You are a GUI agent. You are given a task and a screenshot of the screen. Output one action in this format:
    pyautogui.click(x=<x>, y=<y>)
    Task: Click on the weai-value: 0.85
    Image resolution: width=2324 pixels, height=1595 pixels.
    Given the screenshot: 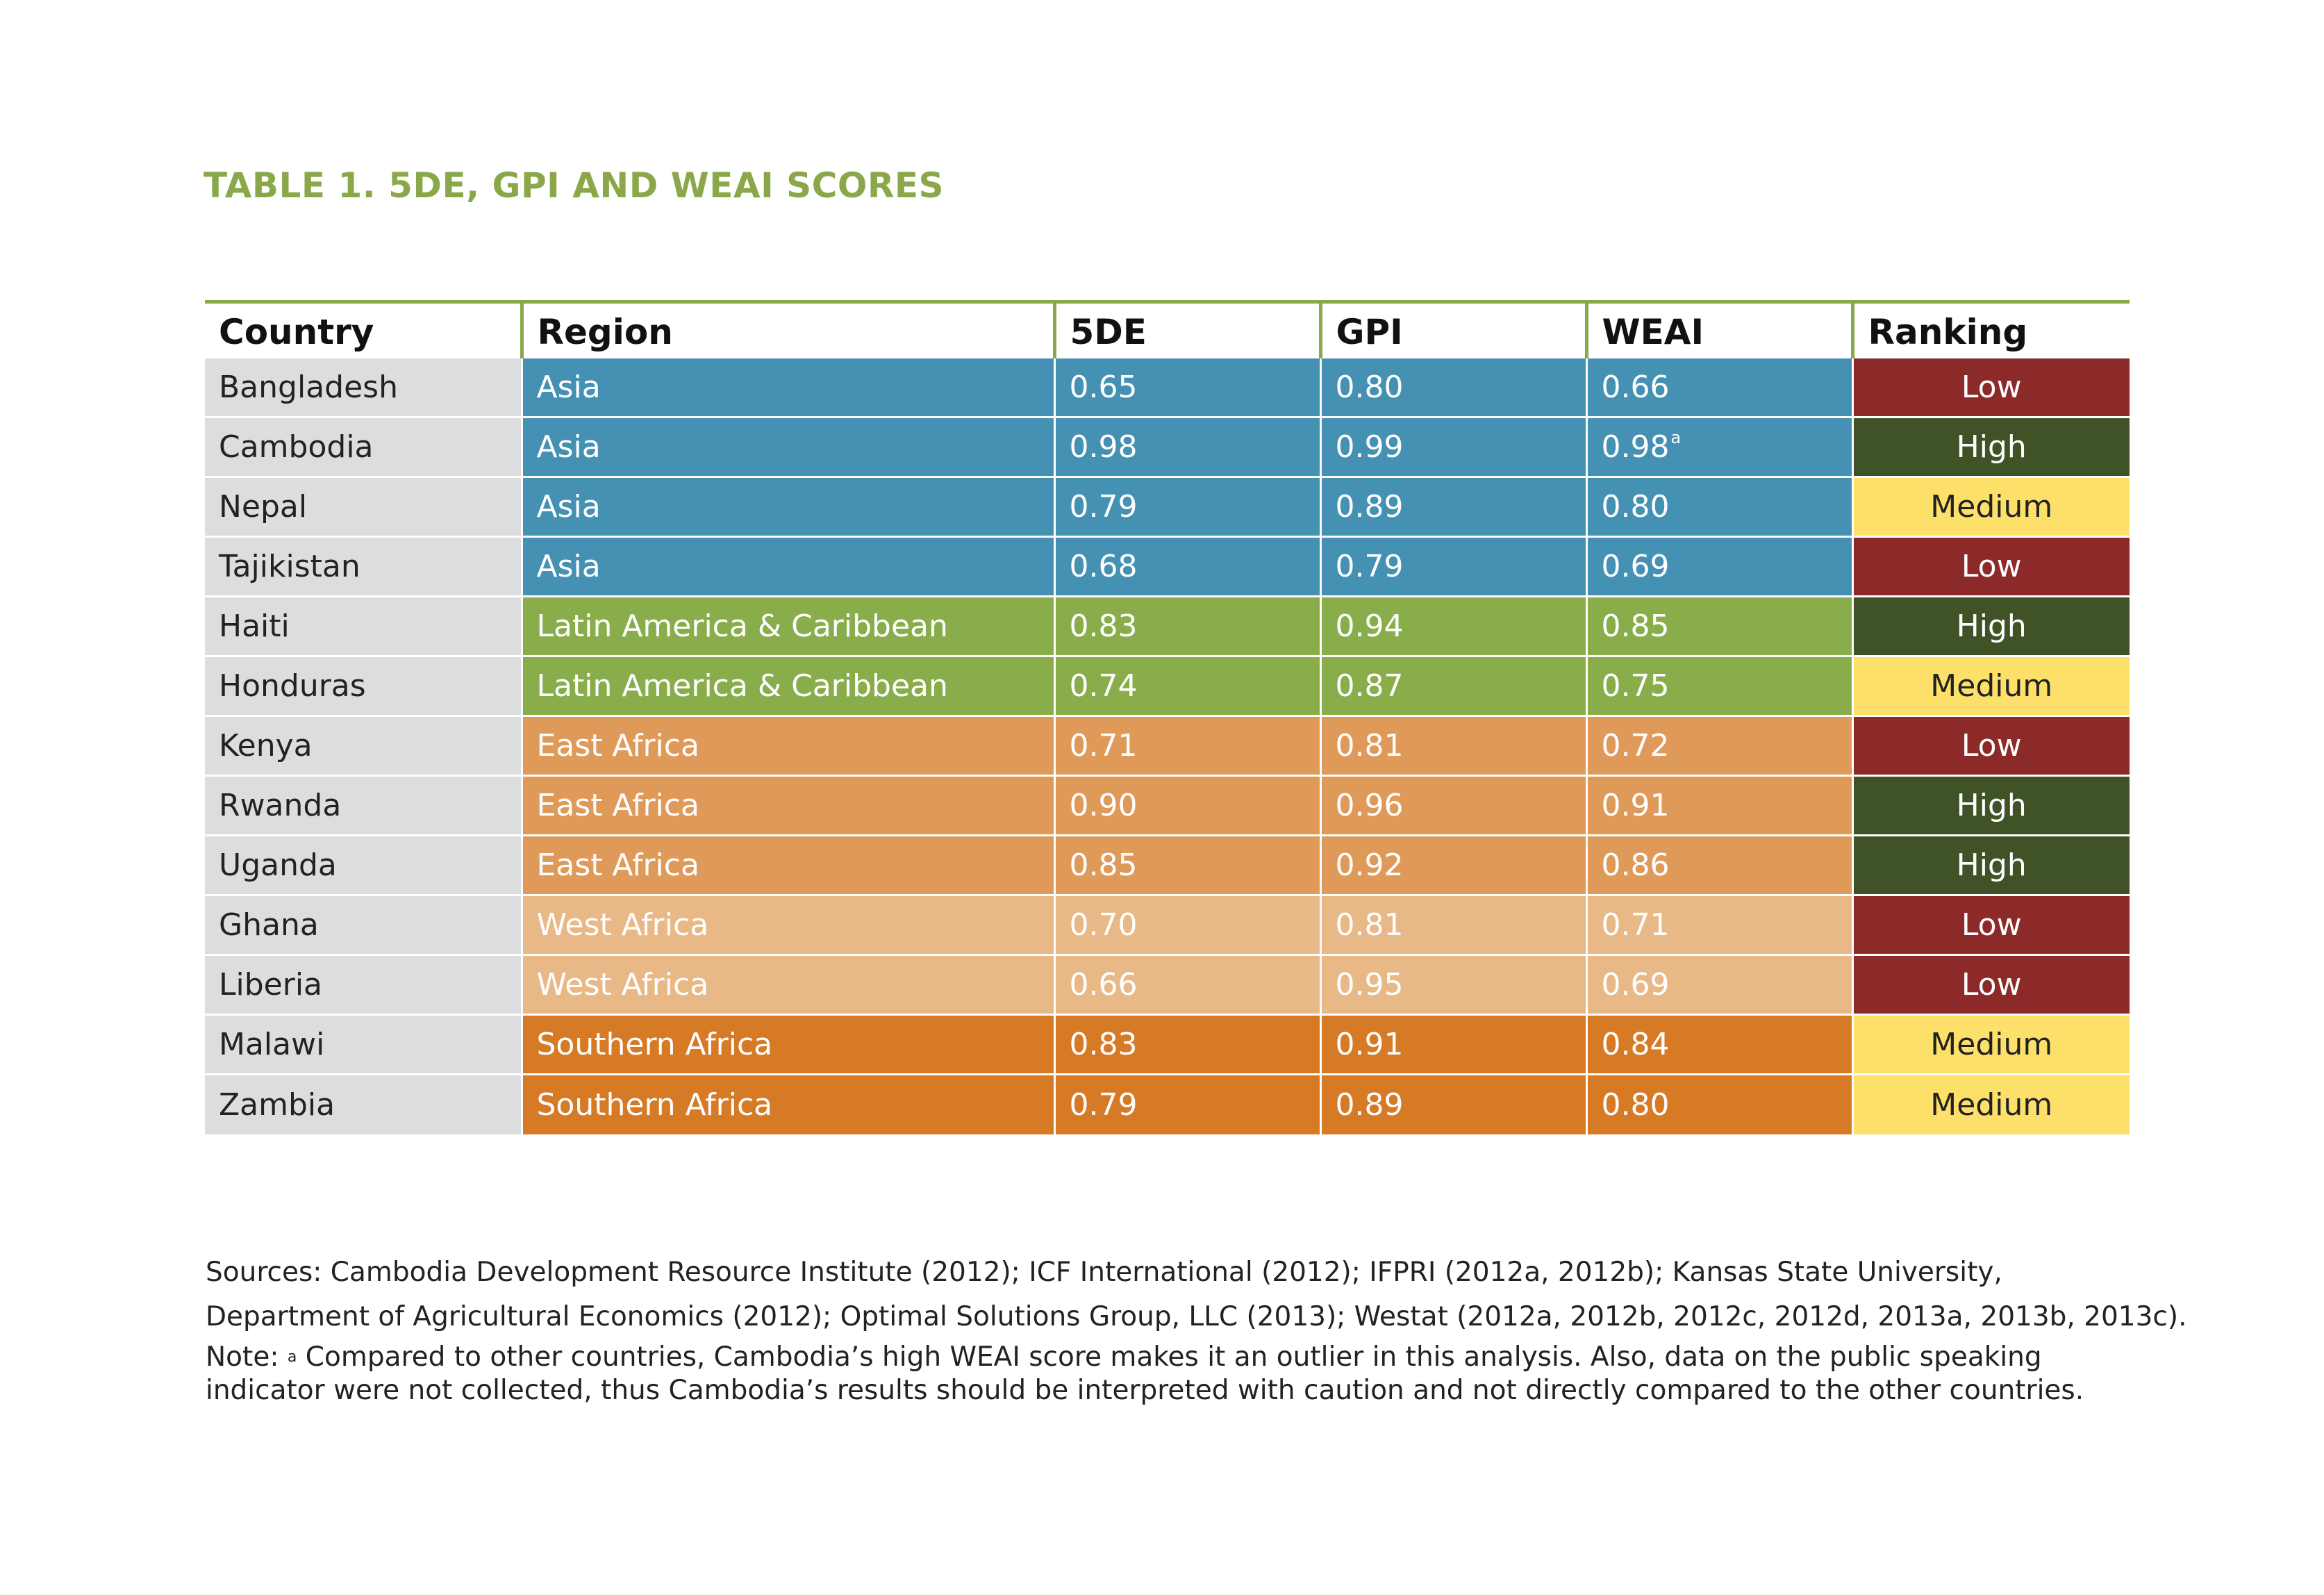 What is the action you would take?
    pyautogui.click(x=1635, y=626)
    